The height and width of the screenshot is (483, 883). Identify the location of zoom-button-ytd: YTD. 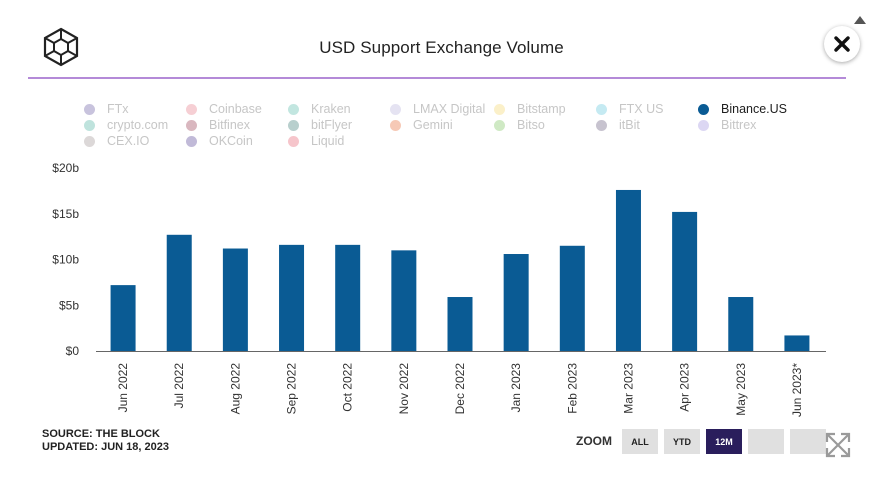
(682, 441).